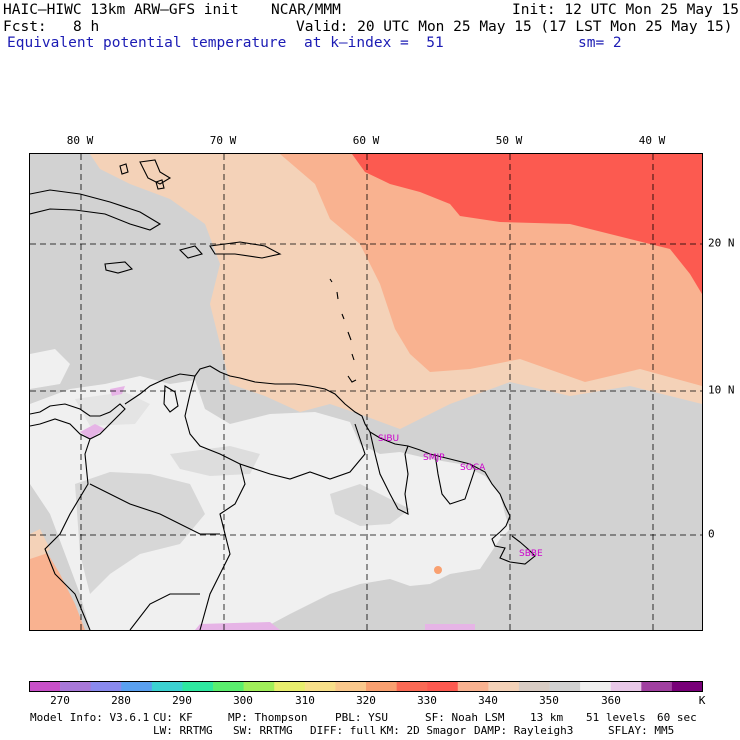 The height and width of the screenshot is (740, 740). What do you see at coordinates (90, 717) in the screenshot?
I see `footer-model-info: Model Info: V3.6.1` at bounding box center [90, 717].